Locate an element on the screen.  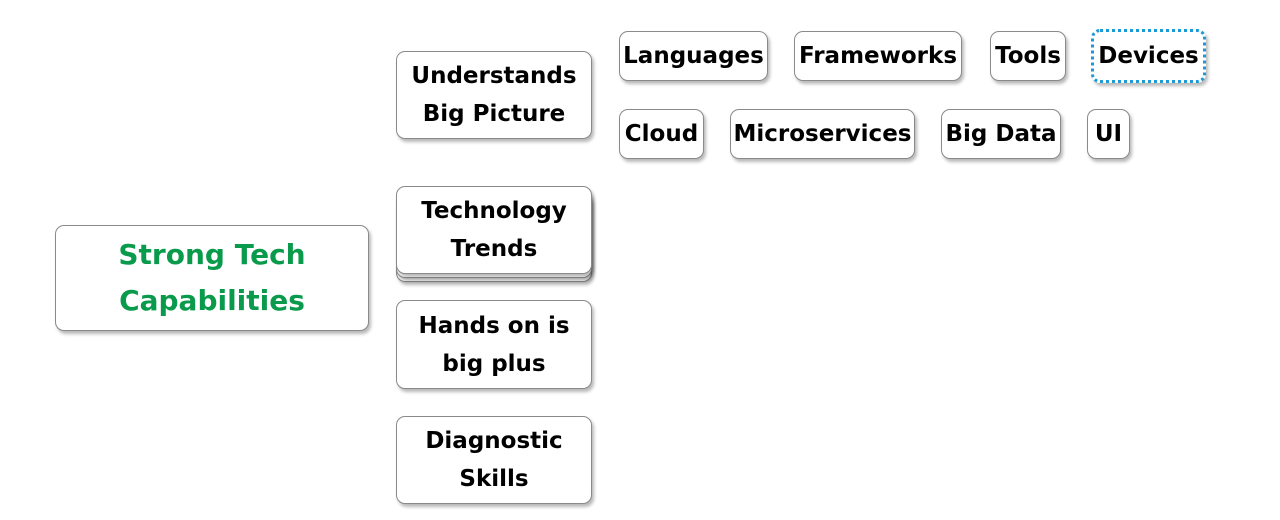
root-node-label-line1: Strong Tech is located at coordinates (212, 254).